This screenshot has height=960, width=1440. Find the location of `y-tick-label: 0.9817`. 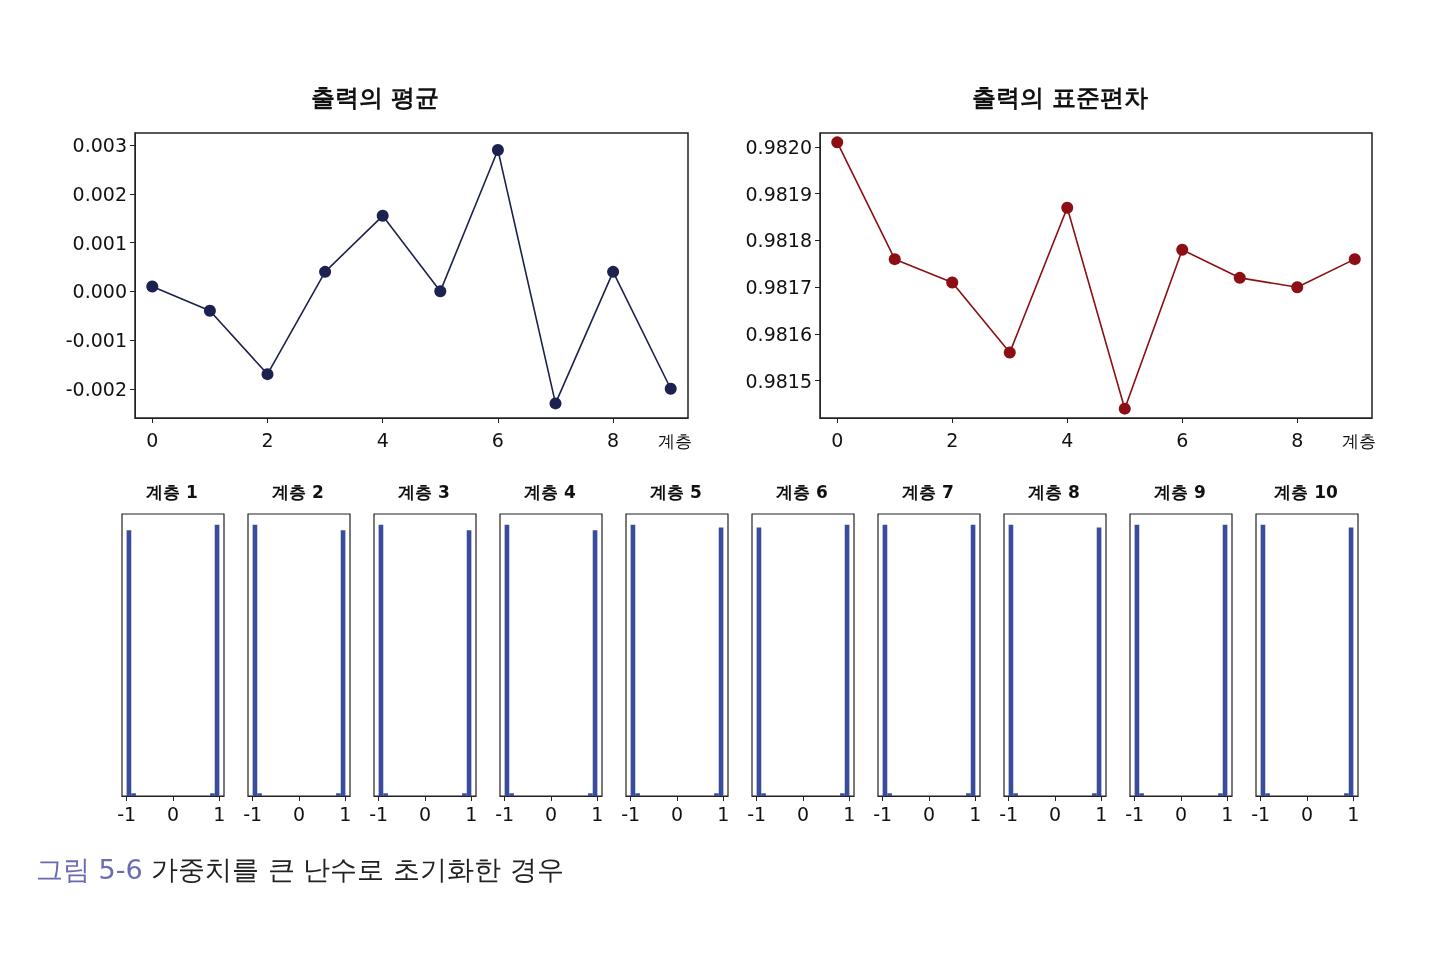

y-tick-label: 0.9817 is located at coordinates (778, 287).